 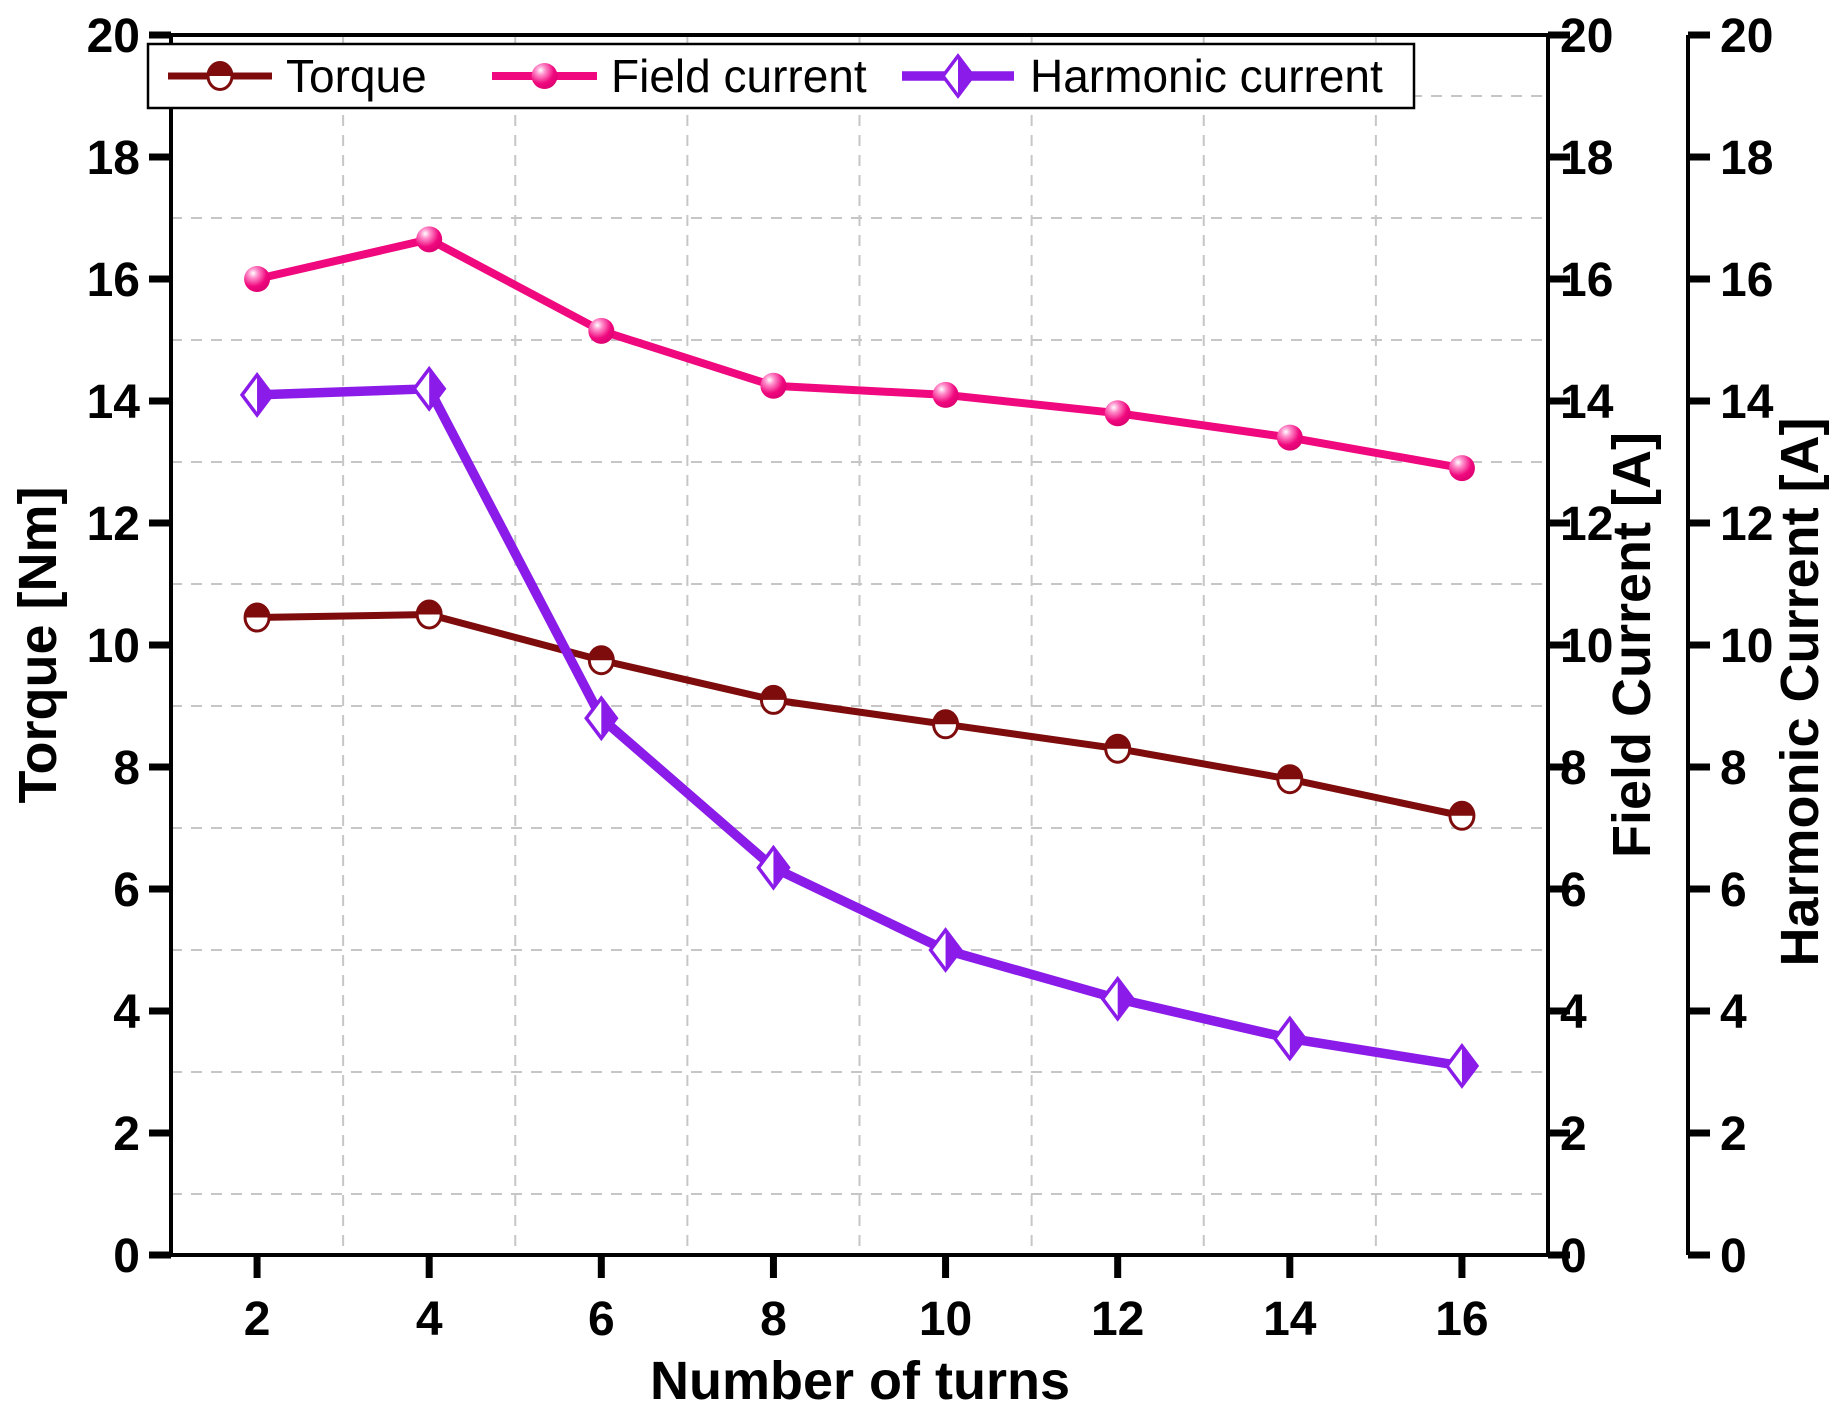 What do you see at coordinates (1586, 36) in the screenshot?
I see `field-axis-tick-label: 20` at bounding box center [1586, 36].